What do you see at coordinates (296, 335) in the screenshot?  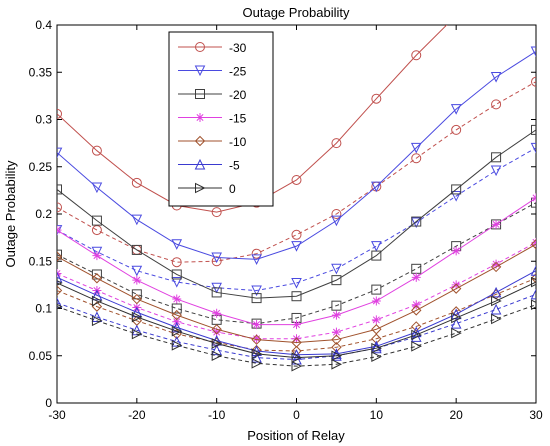 I see `series-line-dashed` at bounding box center [296, 335].